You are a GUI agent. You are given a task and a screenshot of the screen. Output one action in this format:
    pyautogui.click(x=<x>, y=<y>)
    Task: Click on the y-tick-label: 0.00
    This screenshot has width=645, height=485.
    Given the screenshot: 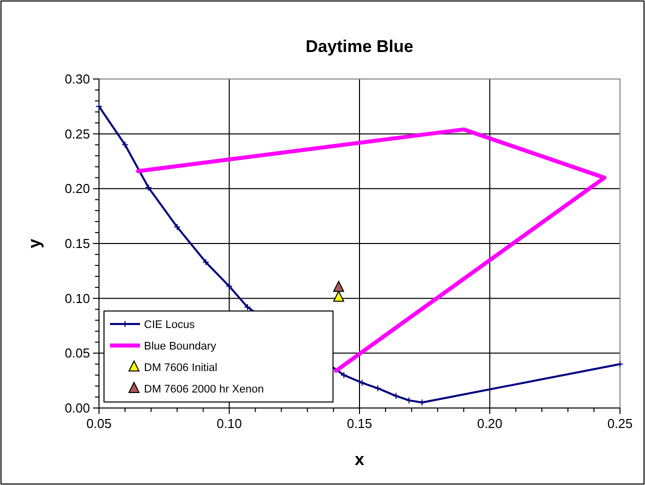 What is the action you would take?
    pyautogui.click(x=77, y=408)
    